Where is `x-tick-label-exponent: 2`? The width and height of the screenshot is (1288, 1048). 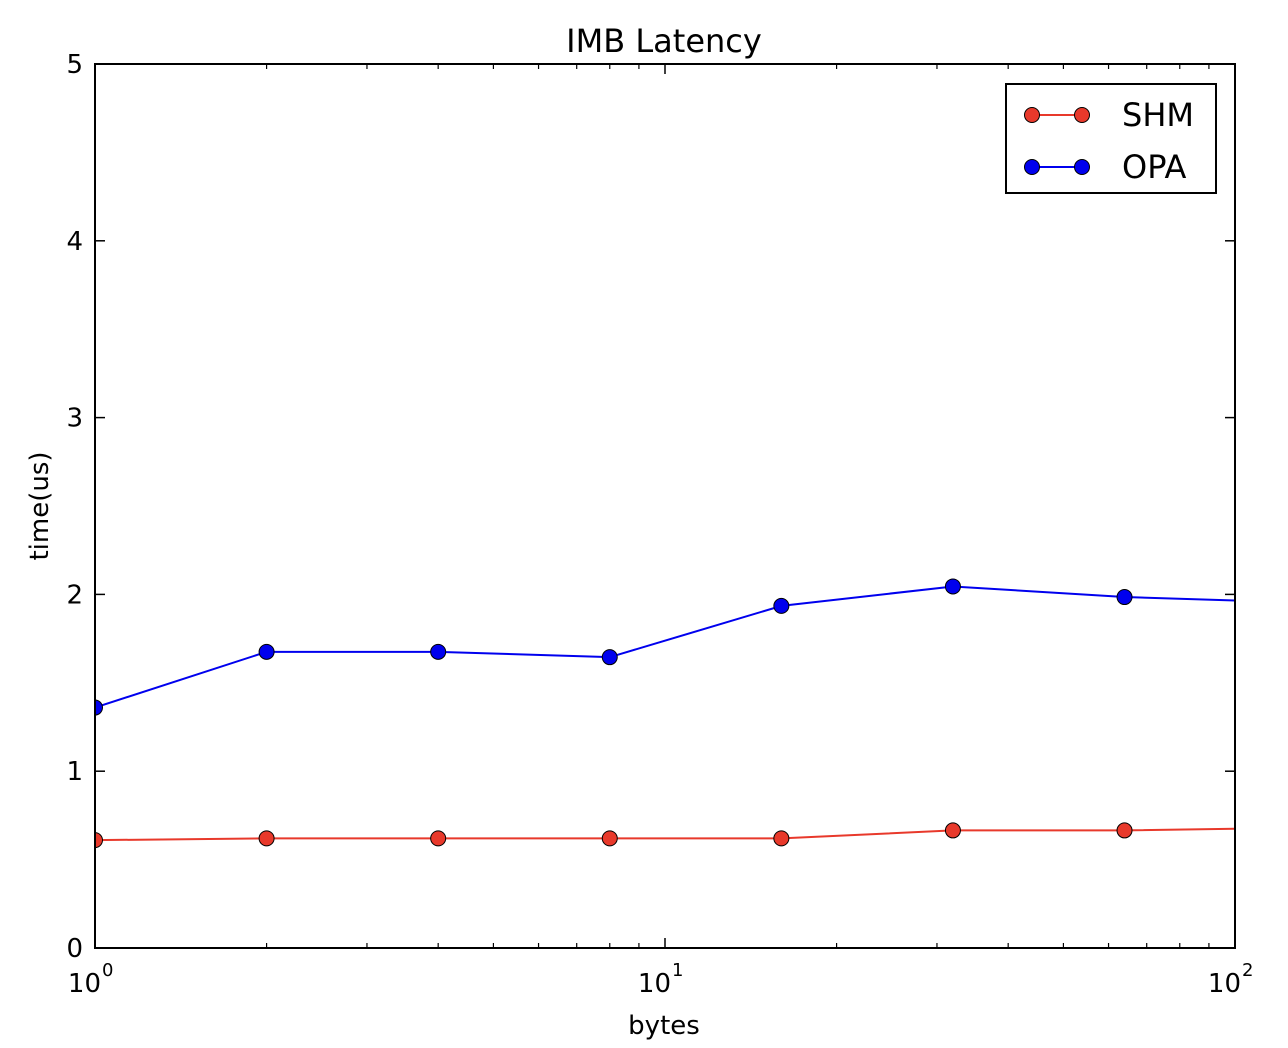 x-tick-label-exponent: 2 is located at coordinates (1247, 970).